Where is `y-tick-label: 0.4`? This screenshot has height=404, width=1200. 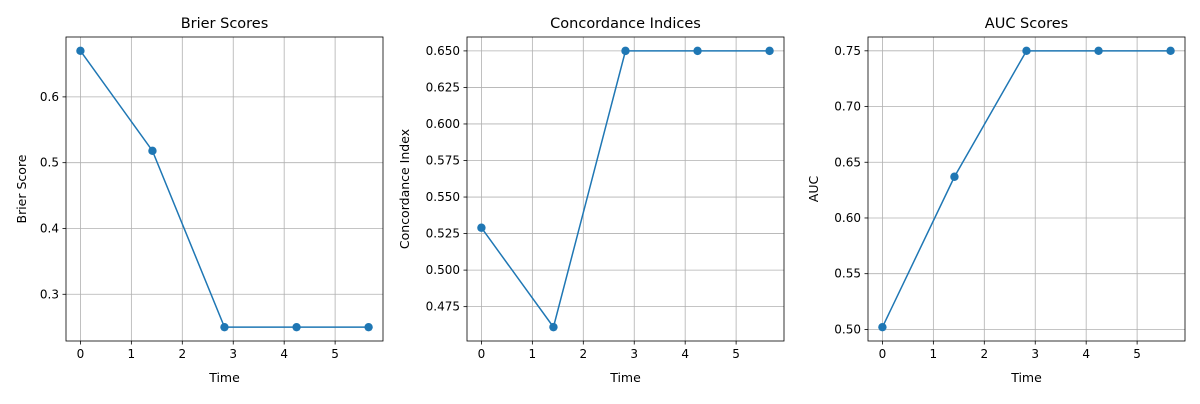 y-tick-label: 0.4 is located at coordinates (49, 228).